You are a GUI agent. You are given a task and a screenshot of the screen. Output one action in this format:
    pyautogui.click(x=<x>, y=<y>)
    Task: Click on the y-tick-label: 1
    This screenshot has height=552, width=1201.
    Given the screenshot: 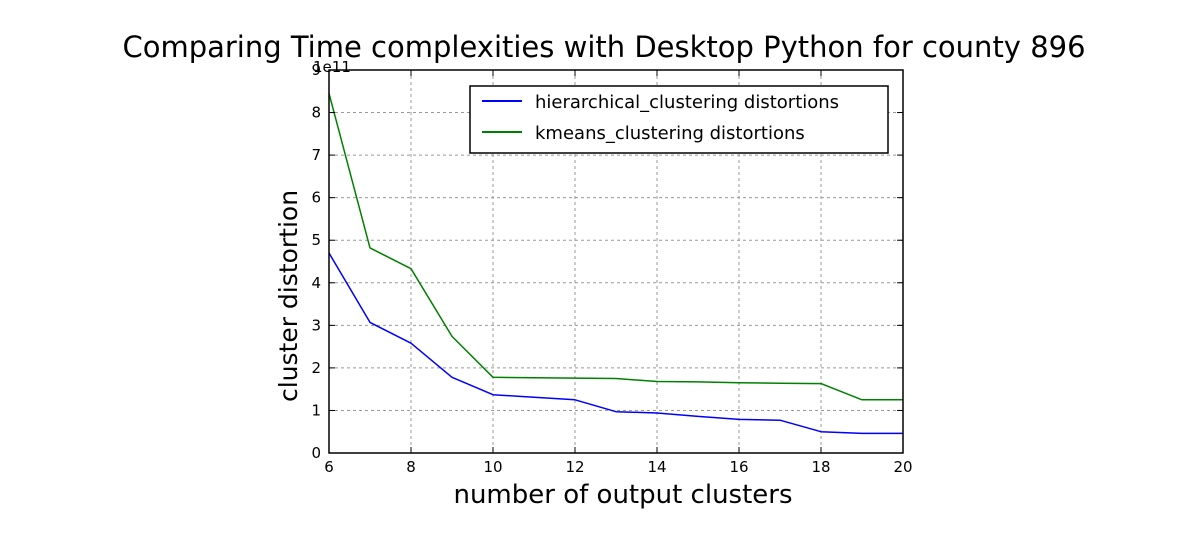 What is the action you would take?
    pyautogui.click(x=316, y=410)
    